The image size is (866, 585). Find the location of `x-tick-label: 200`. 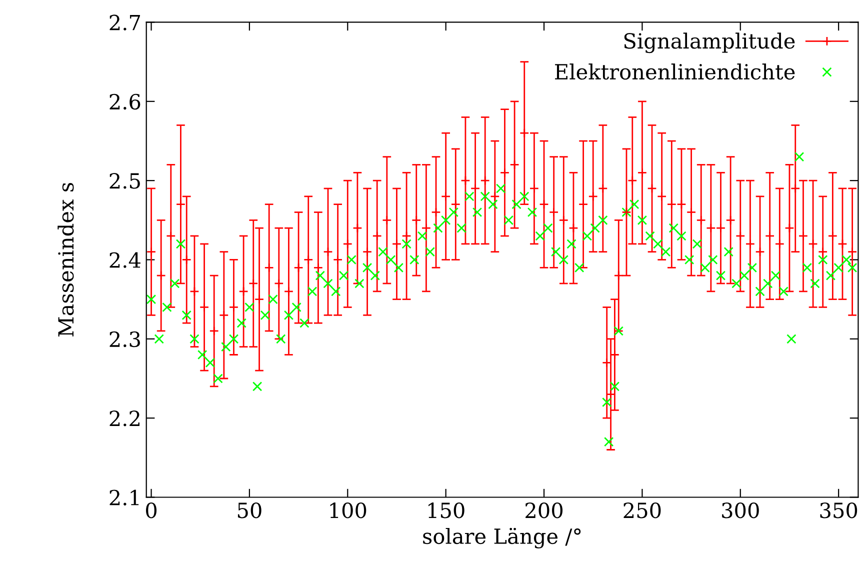

x-tick-label: 200 is located at coordinates (544, 510).